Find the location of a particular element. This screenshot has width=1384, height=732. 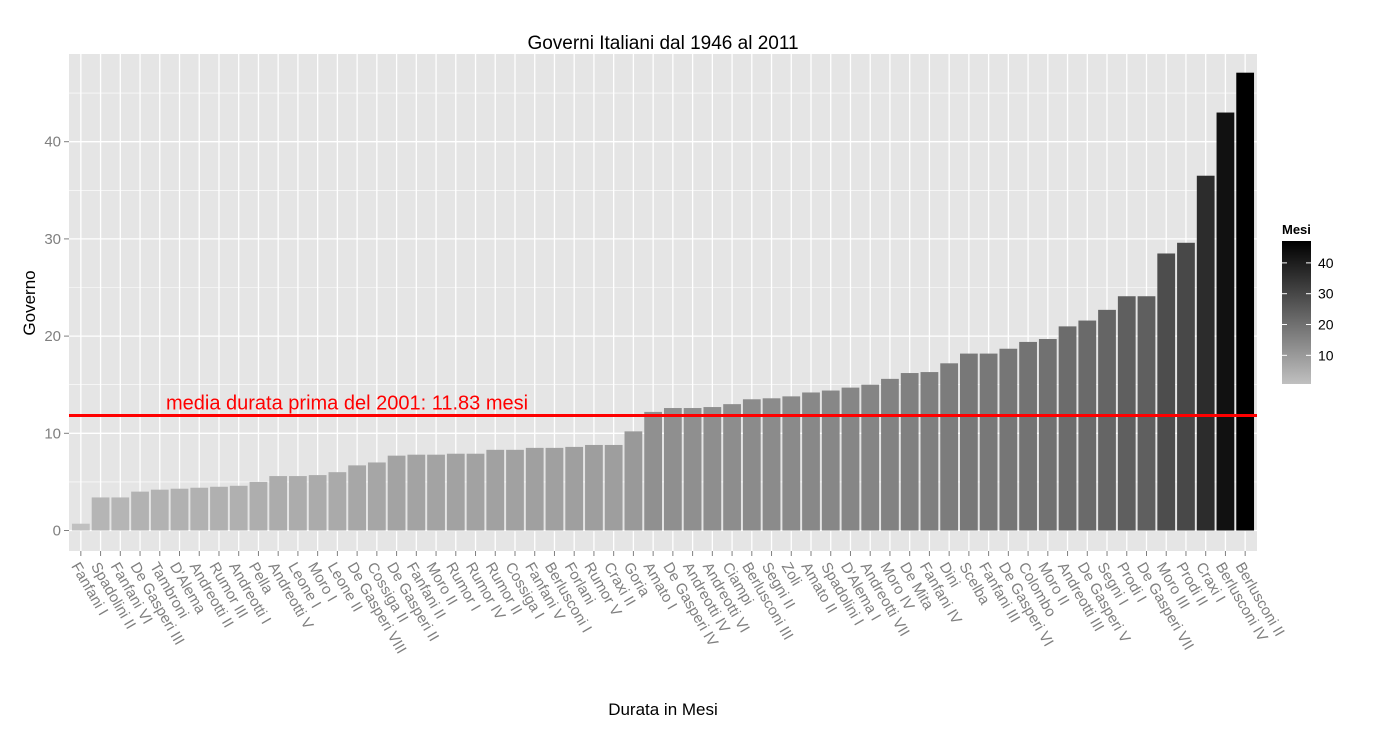

y-tick-label: 20 is located at coordinates (52, 336).